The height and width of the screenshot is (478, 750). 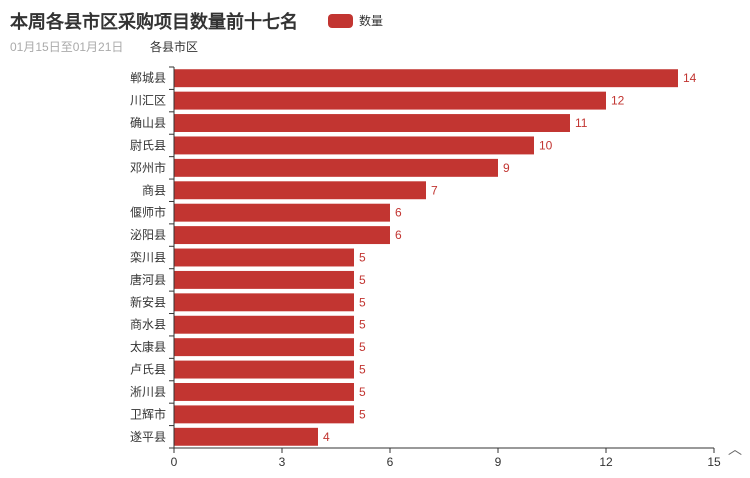 I want to click on x-tick-label: 12, so click(x=606, y=462).